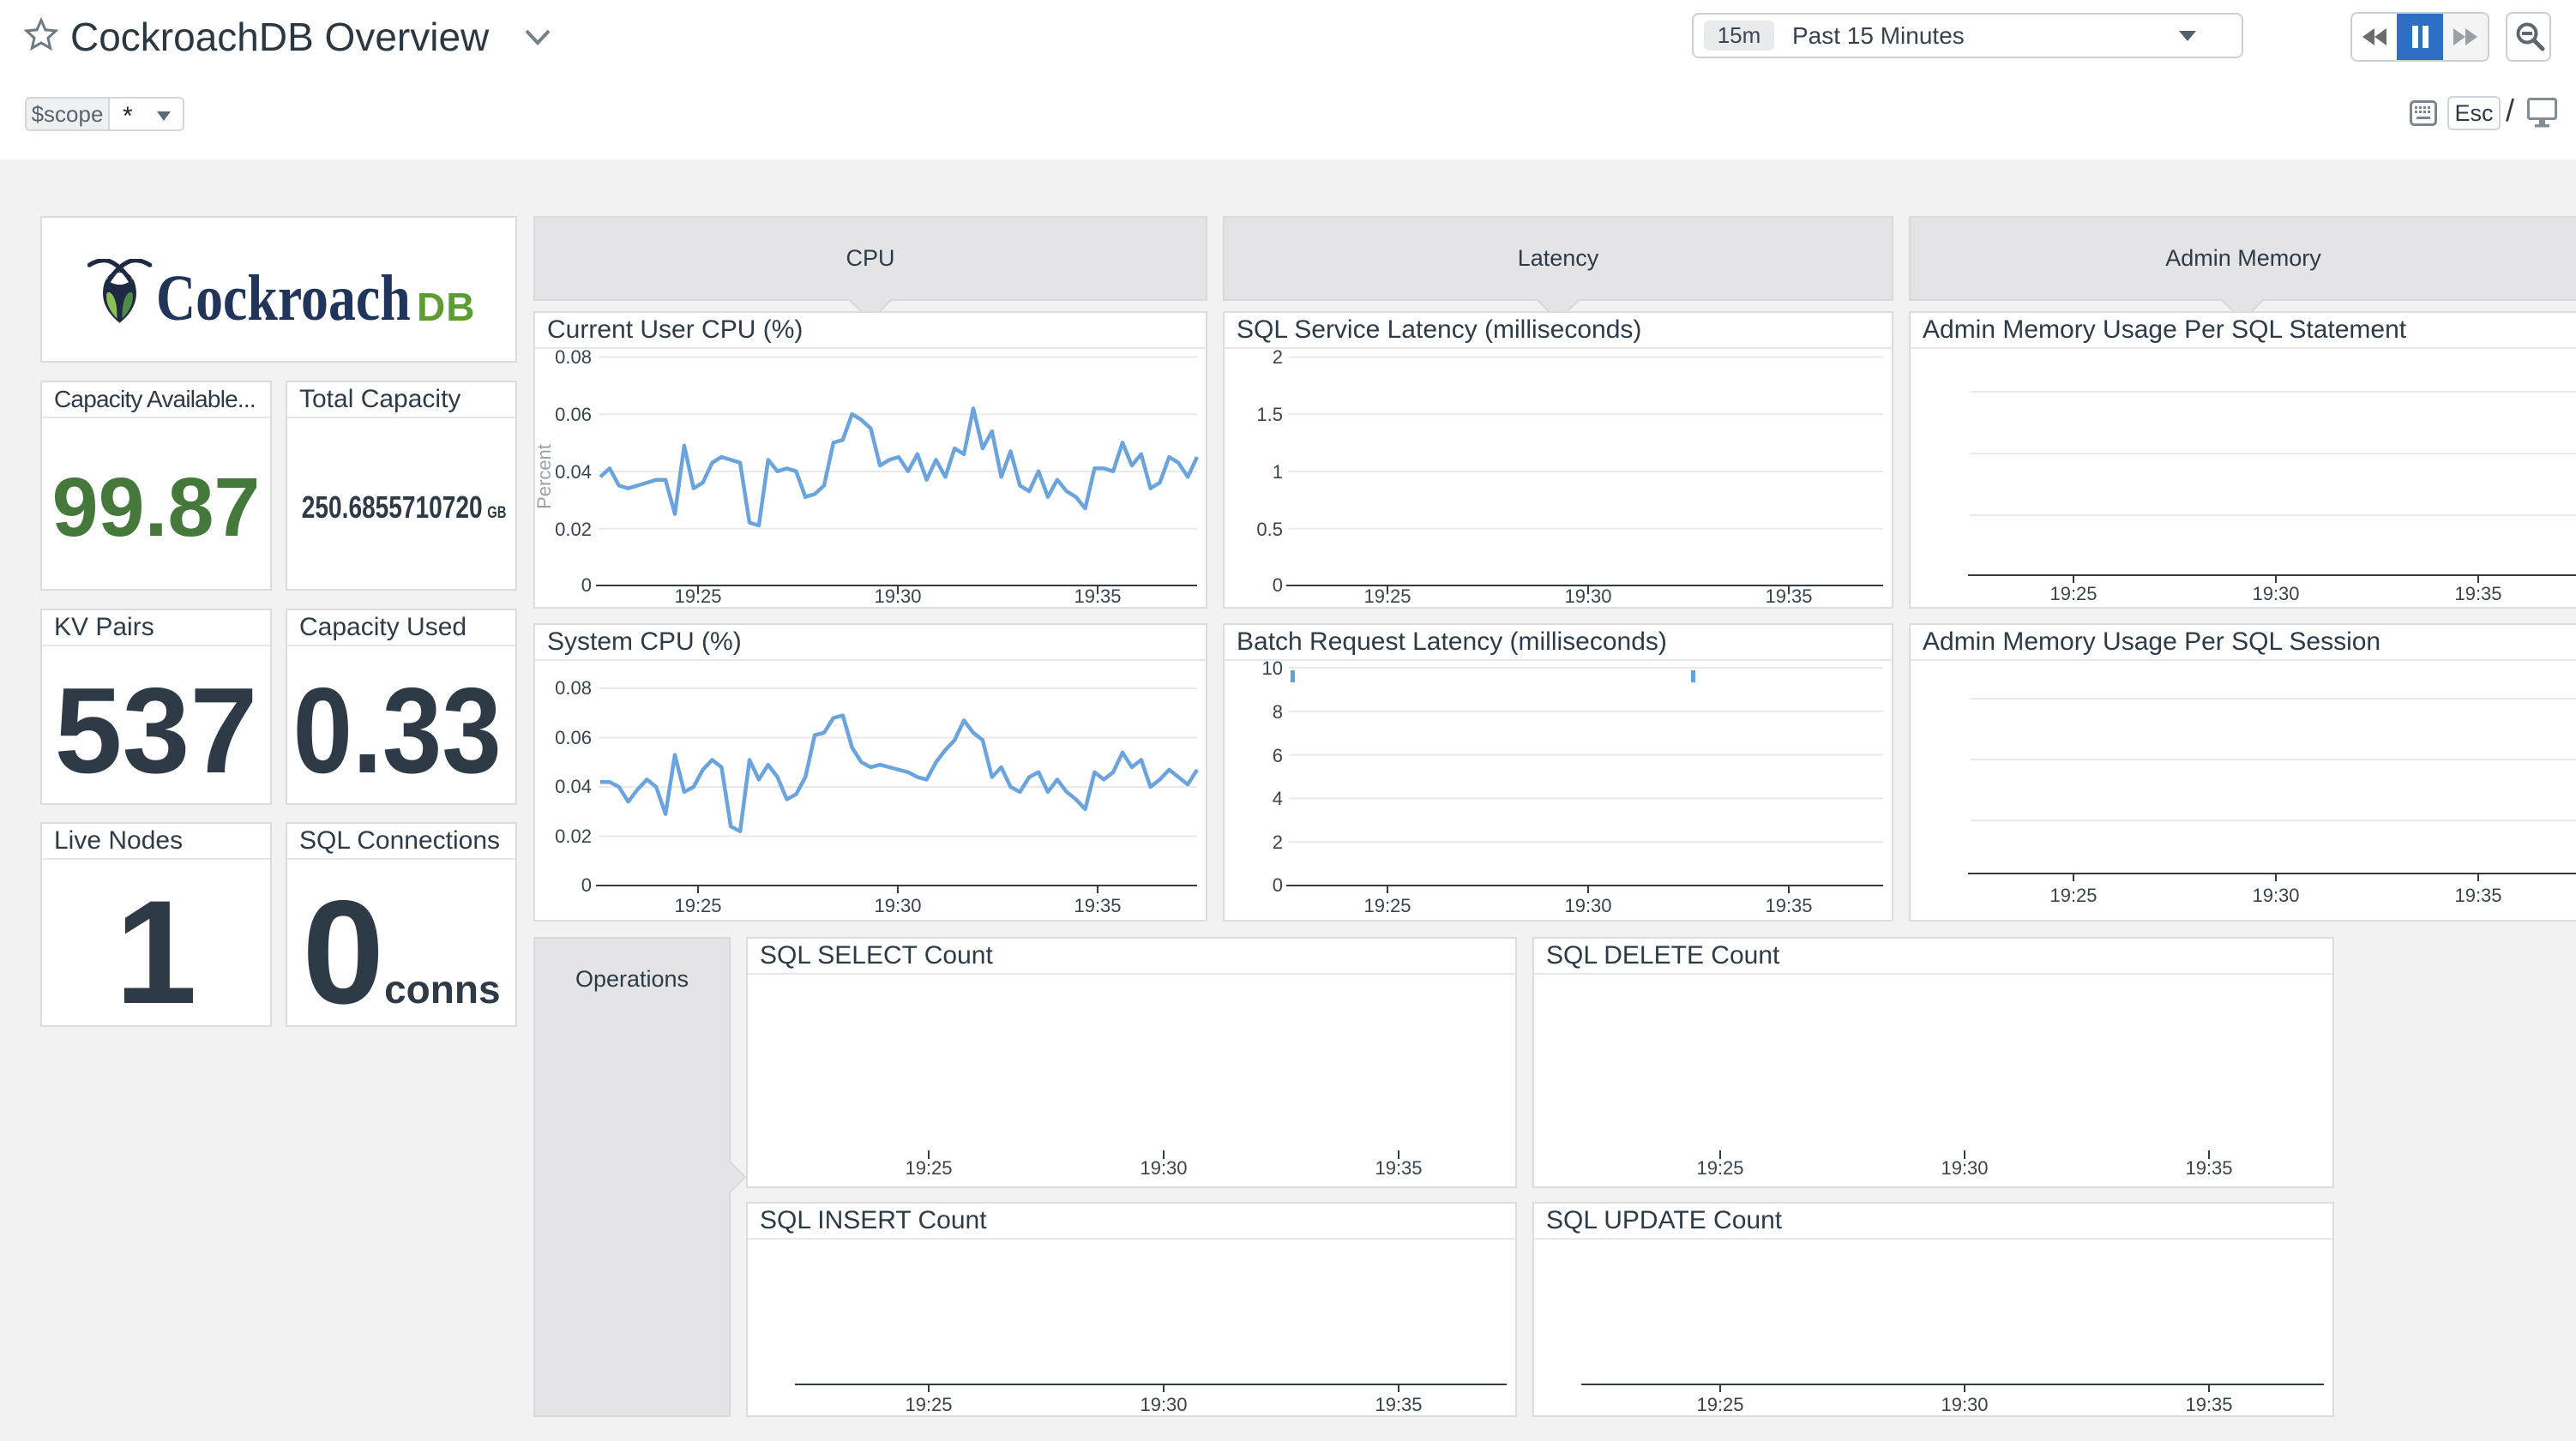 The image size is (2576, 1441). What do you see at coordinates (1269, 529) in the screenshot?
I see `svg-text: 0.5` at bounding box center [1269, 529].